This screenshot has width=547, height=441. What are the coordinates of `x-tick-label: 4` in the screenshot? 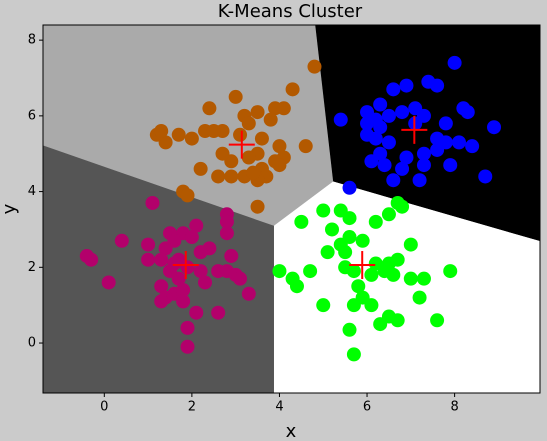 It's located at (279, 407).